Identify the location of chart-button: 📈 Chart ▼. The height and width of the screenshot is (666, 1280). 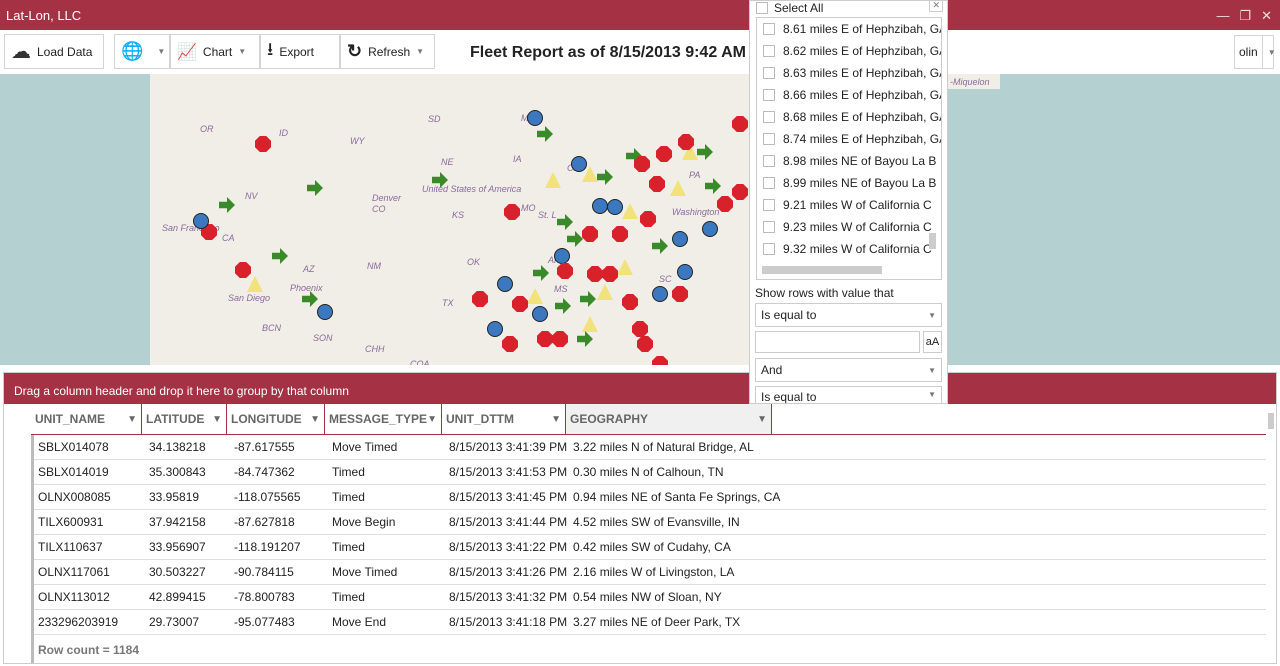
(215, 51).